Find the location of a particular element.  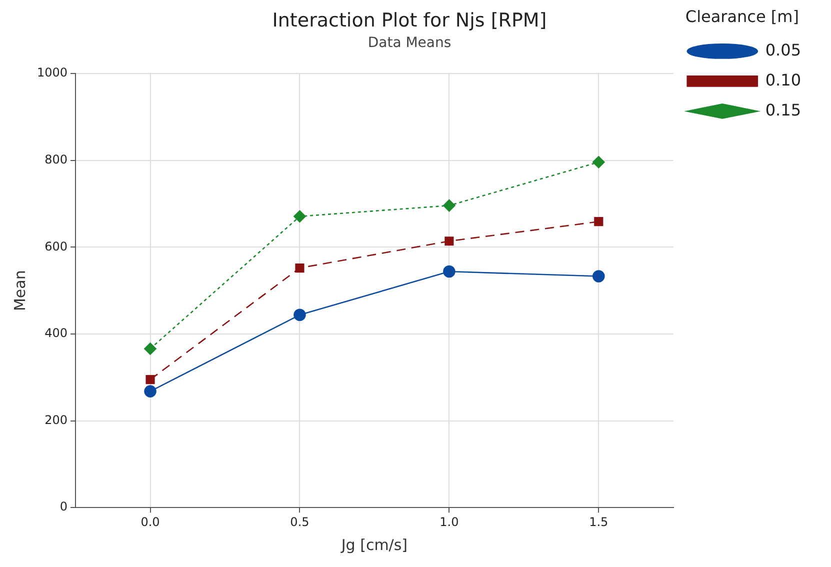

x-tick-label: 1.0 is located at coordinates (449, 521).